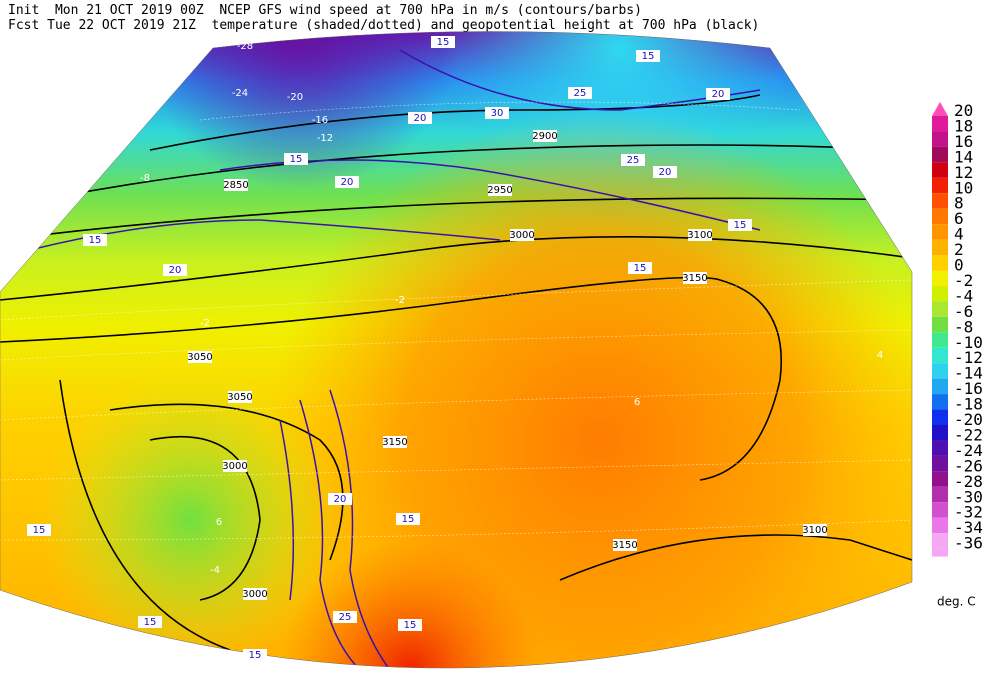  Describe the element at coordinates (940, 109) in the screenshot. I see `colorbar-arrow` at that location.